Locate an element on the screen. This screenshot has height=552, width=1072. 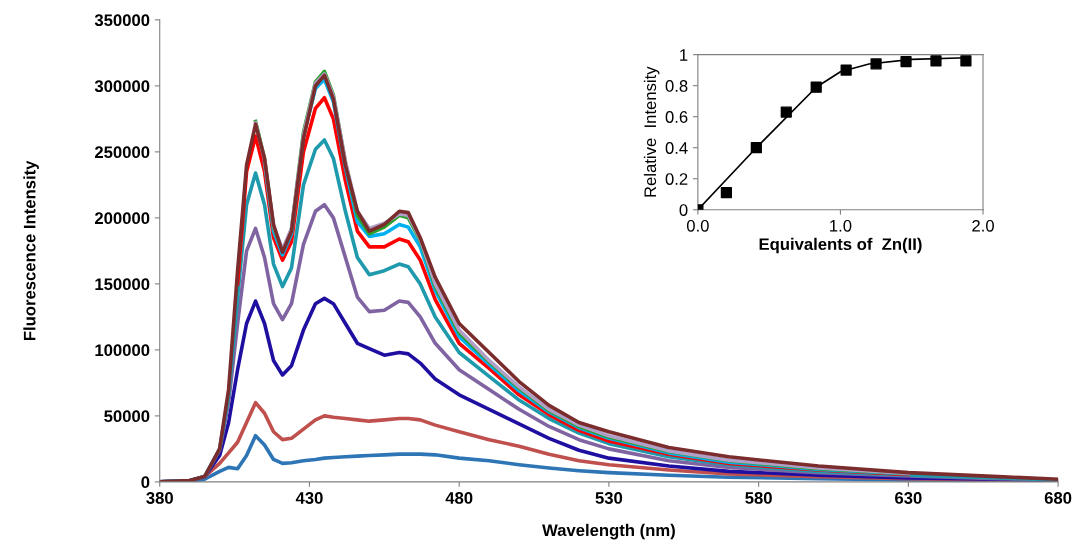
y-axis-title: Fluorescence Intensity is located at coordinates (31, 250).